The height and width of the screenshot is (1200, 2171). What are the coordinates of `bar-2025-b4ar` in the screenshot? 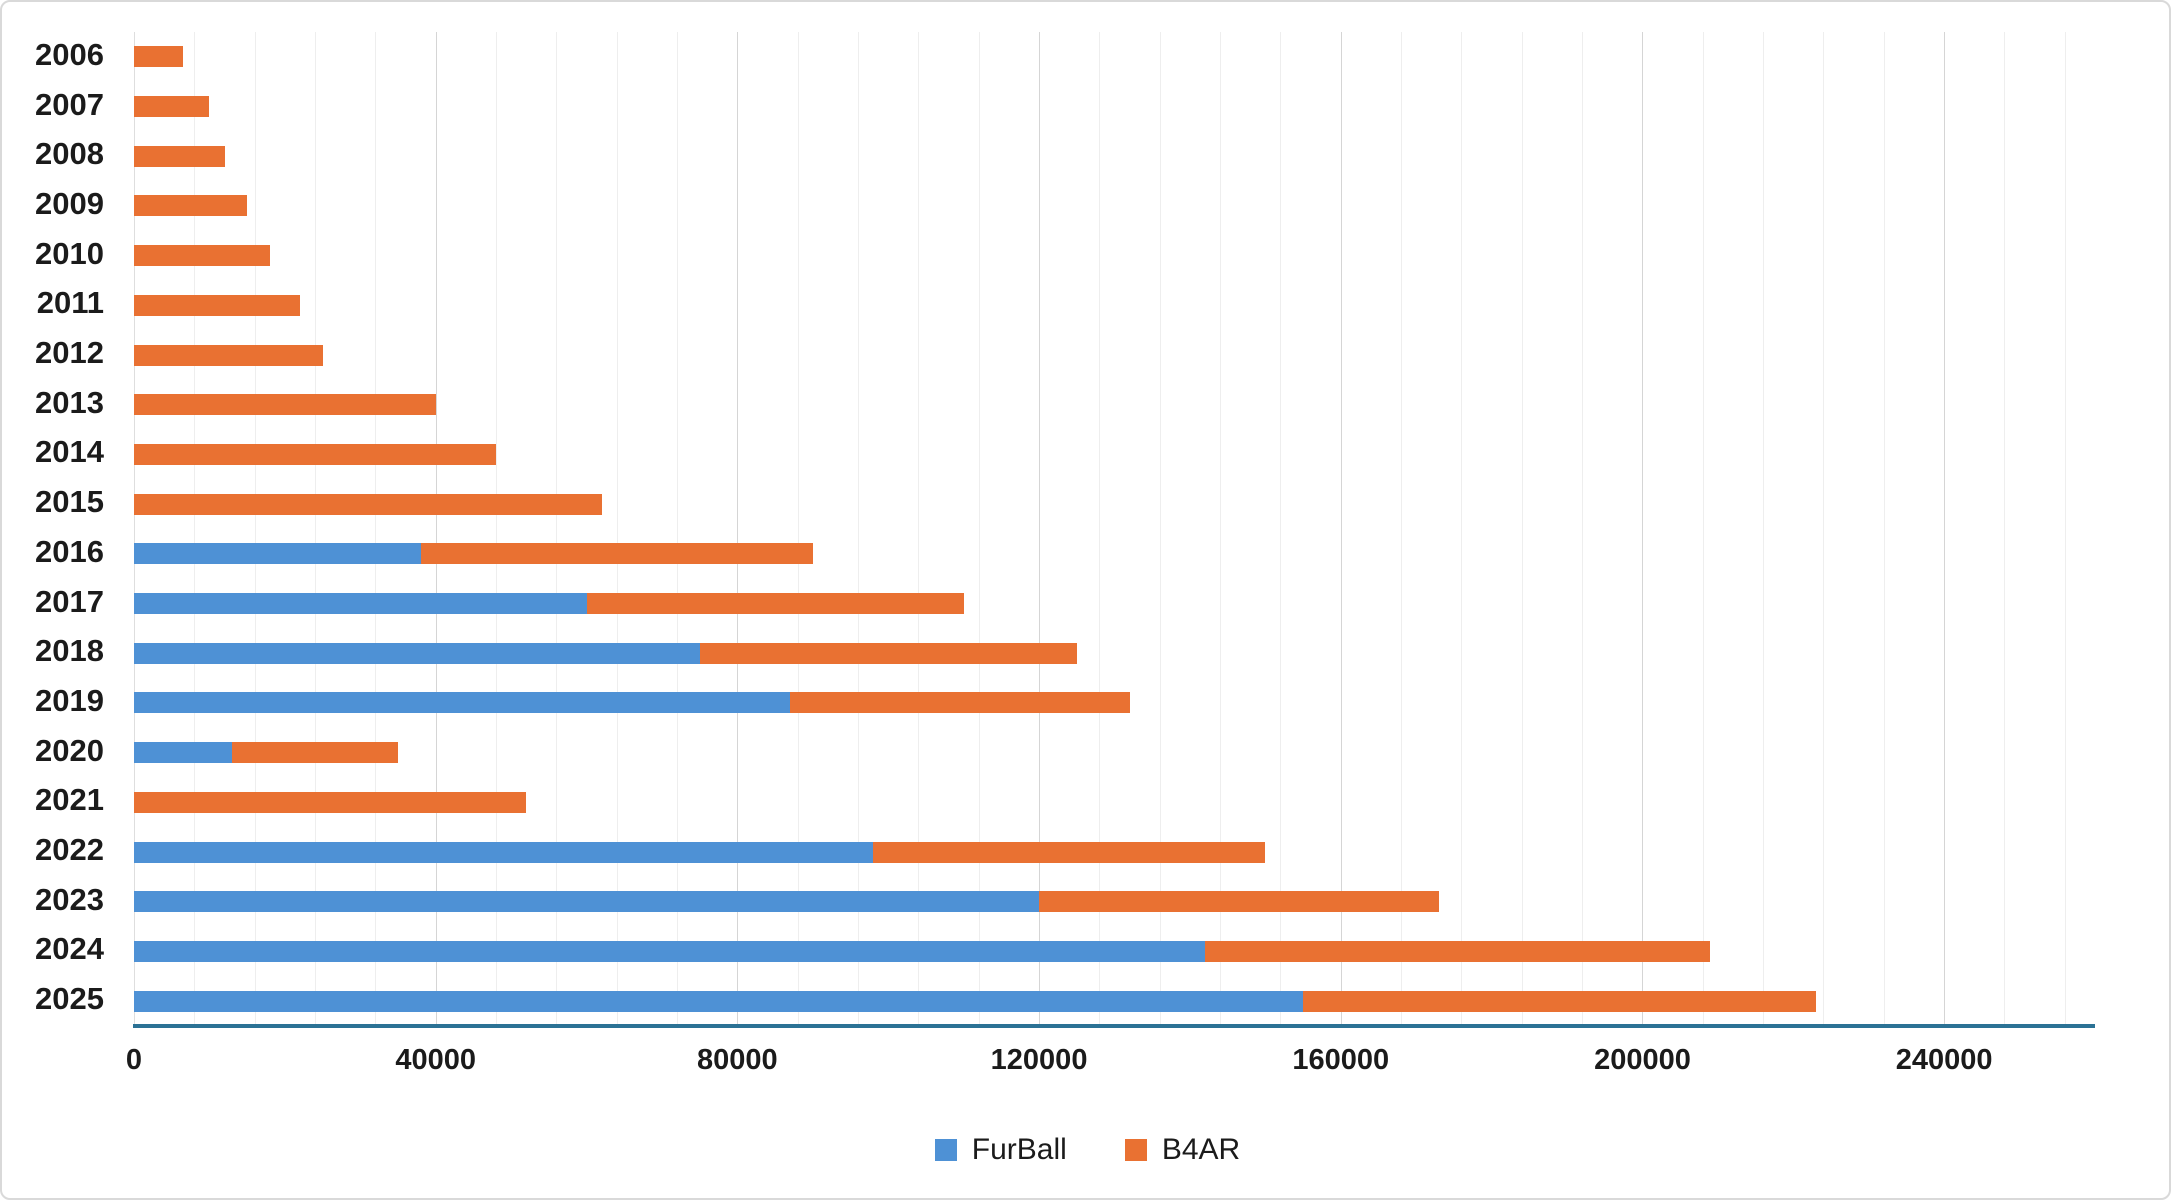 It's located at (1559, 1001).